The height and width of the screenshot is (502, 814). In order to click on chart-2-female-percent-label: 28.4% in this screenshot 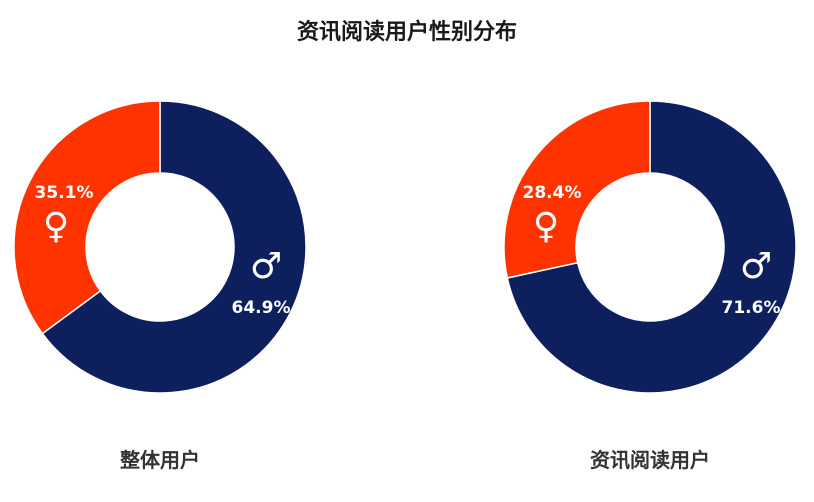, I will do `click(552, 193)`.